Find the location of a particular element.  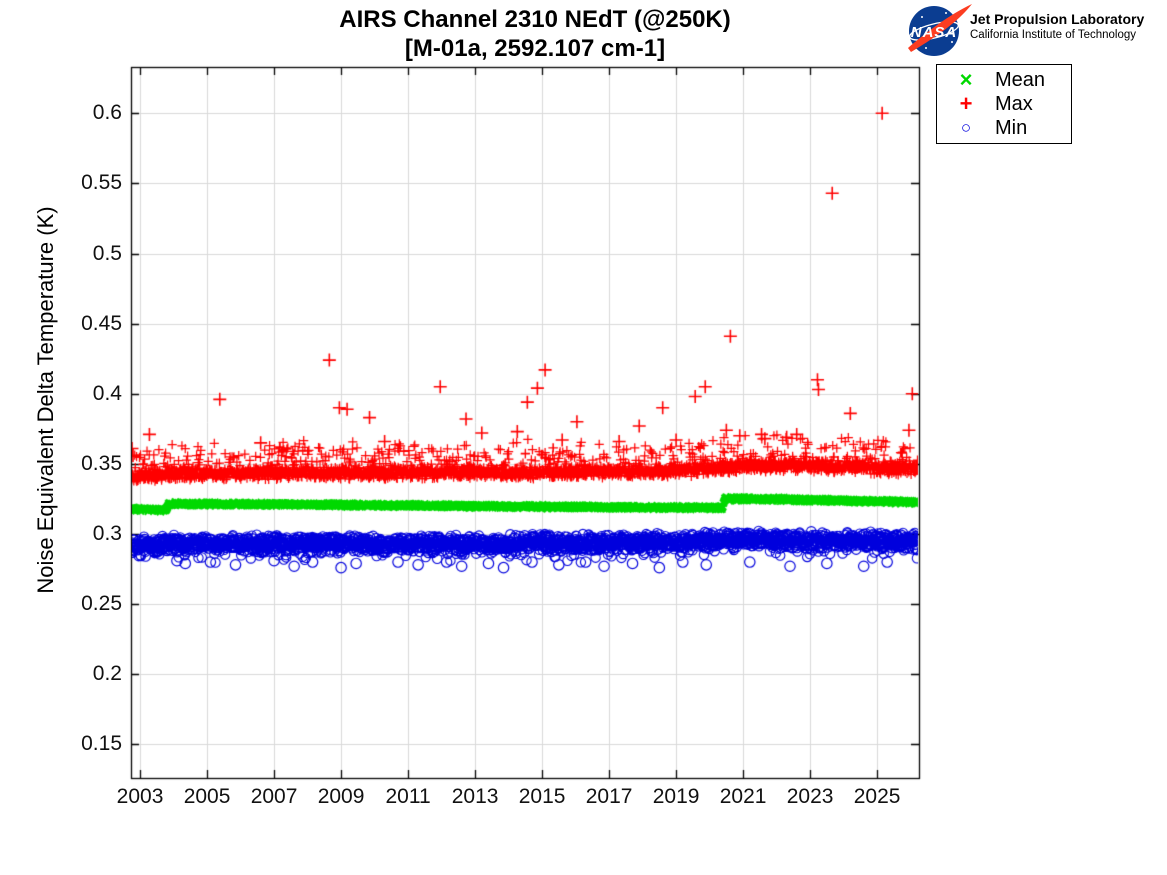

legend-item-mean: × Mean is located at coordinates (1004, 79).